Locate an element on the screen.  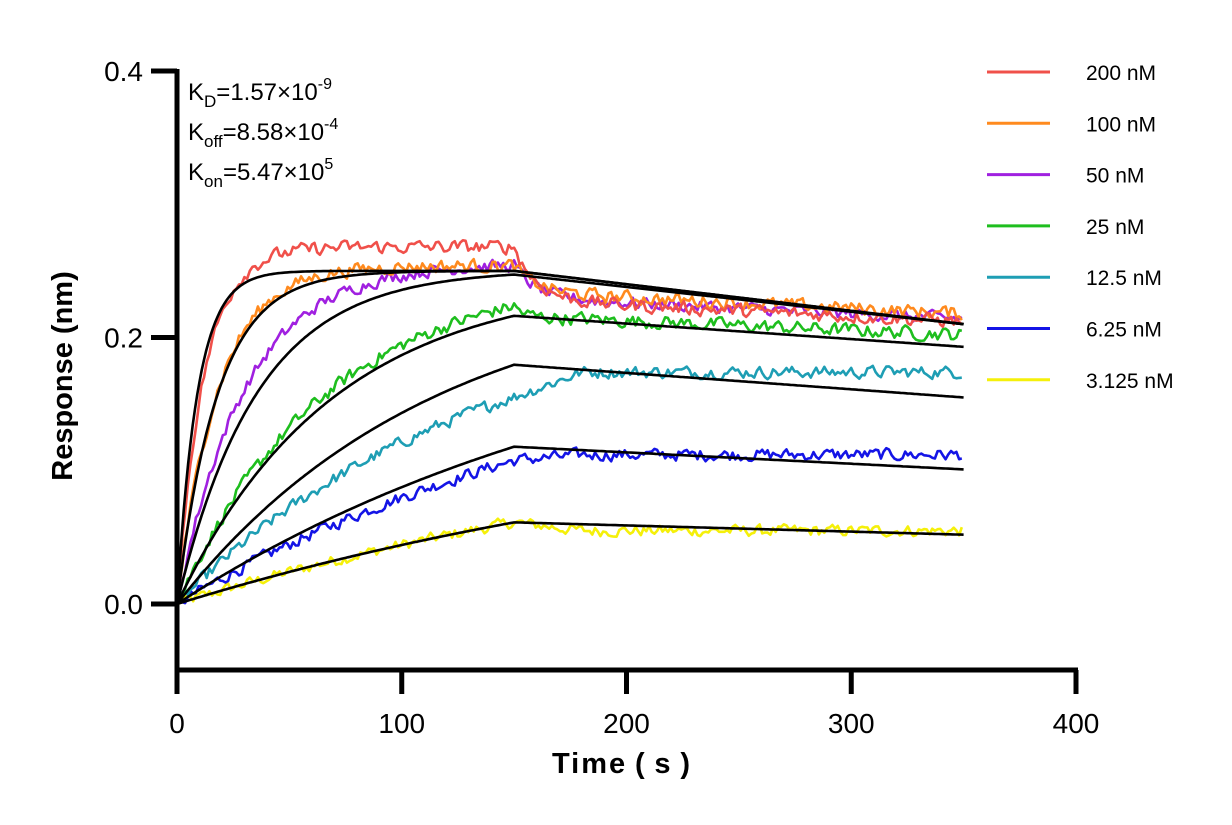
legend-label: 6.25 nM is located at coordinates (1124, 330).